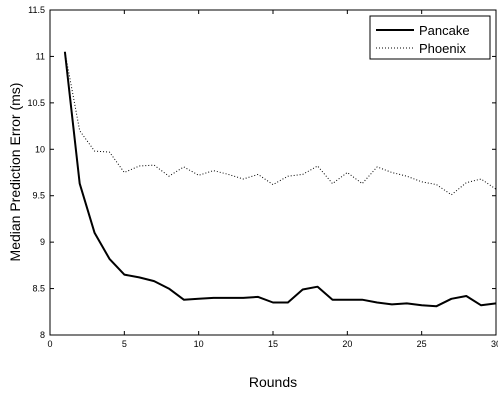 This screenshot has width=498, height=394. What do you see at coordinates (273, 382) in the screenshot?
I see `x-axis-label: Rounds` at bounding box center [273, 382].